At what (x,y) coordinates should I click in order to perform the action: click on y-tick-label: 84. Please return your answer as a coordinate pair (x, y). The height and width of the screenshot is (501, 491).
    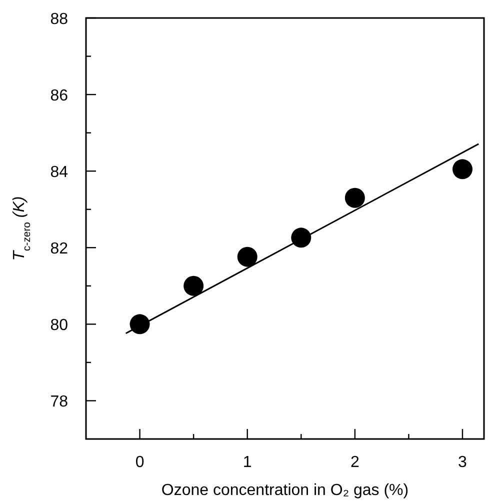
    Looking at the image, I should click on (59, 173).